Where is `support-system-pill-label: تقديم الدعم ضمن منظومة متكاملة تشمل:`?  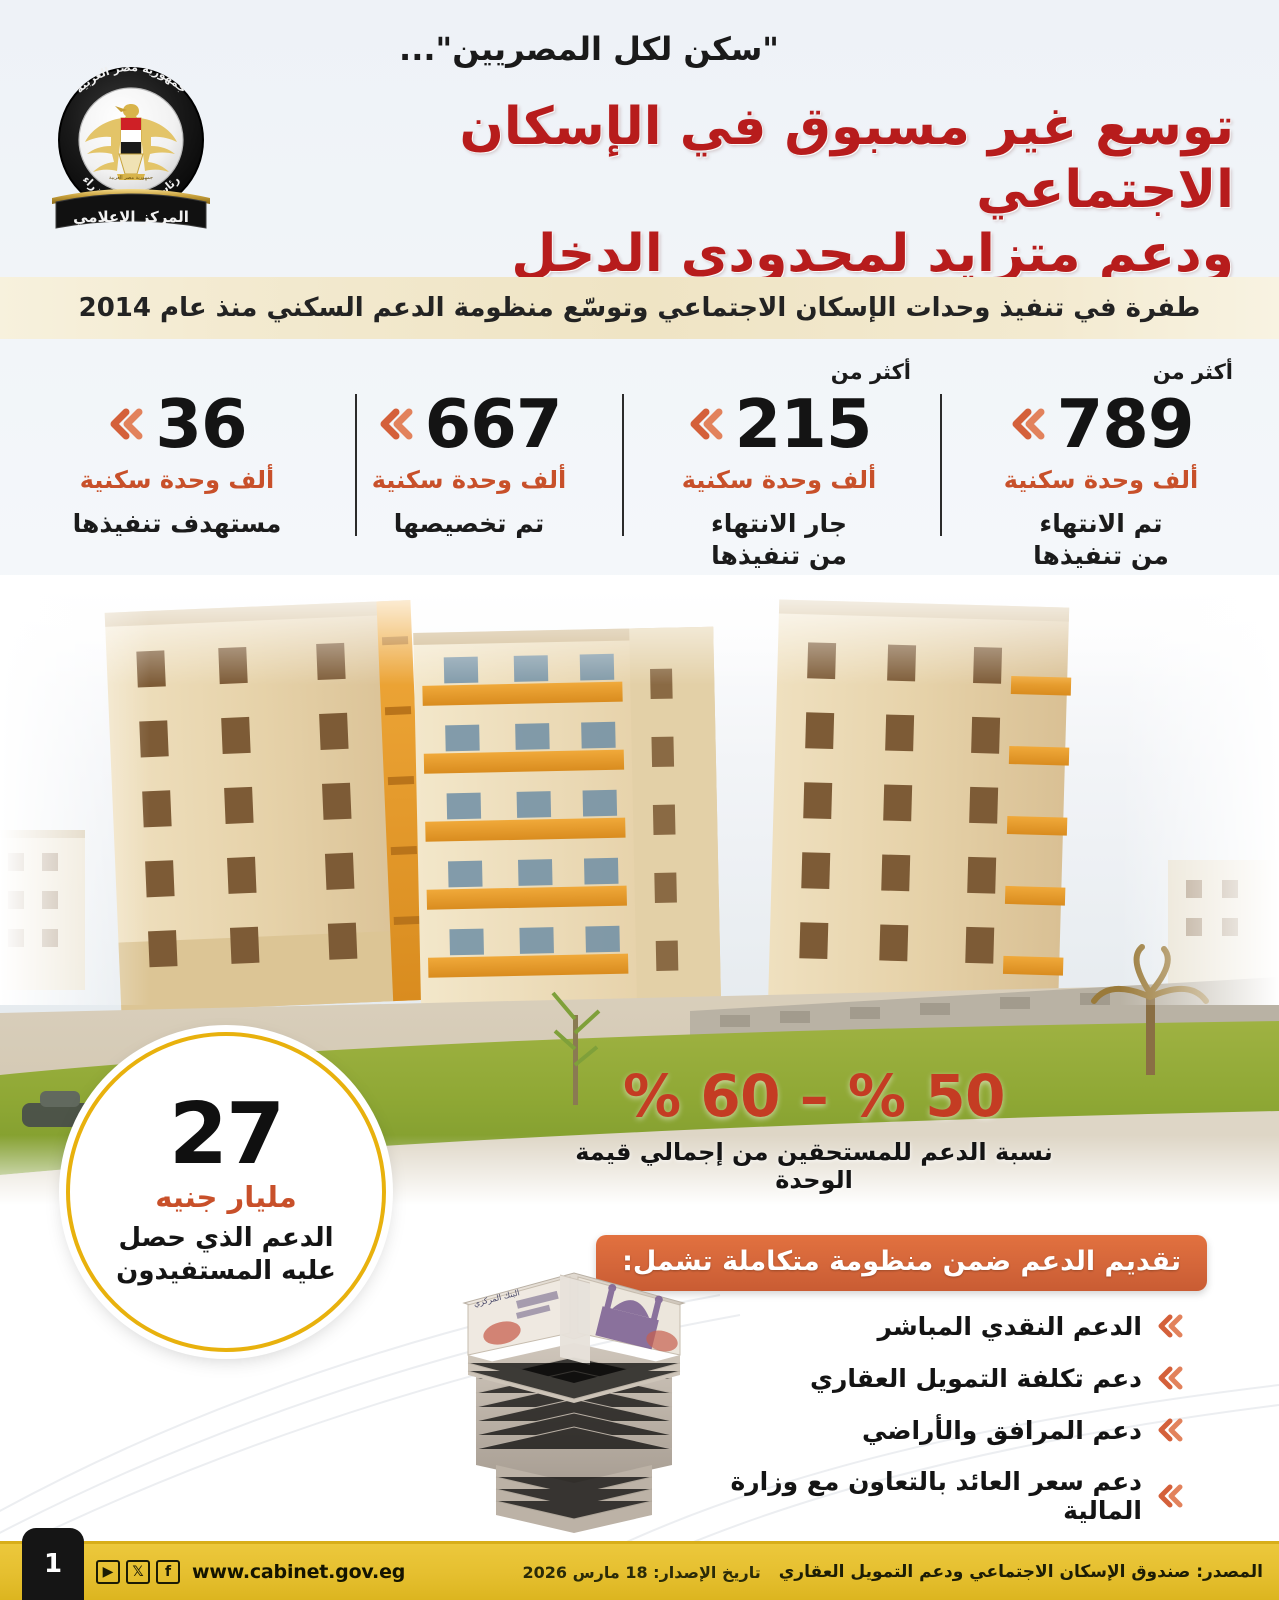
support-system-pill-label: تقديم الدعم ضمن منظومة متكاملة تشمل: is located at coordinates (901, 1263).